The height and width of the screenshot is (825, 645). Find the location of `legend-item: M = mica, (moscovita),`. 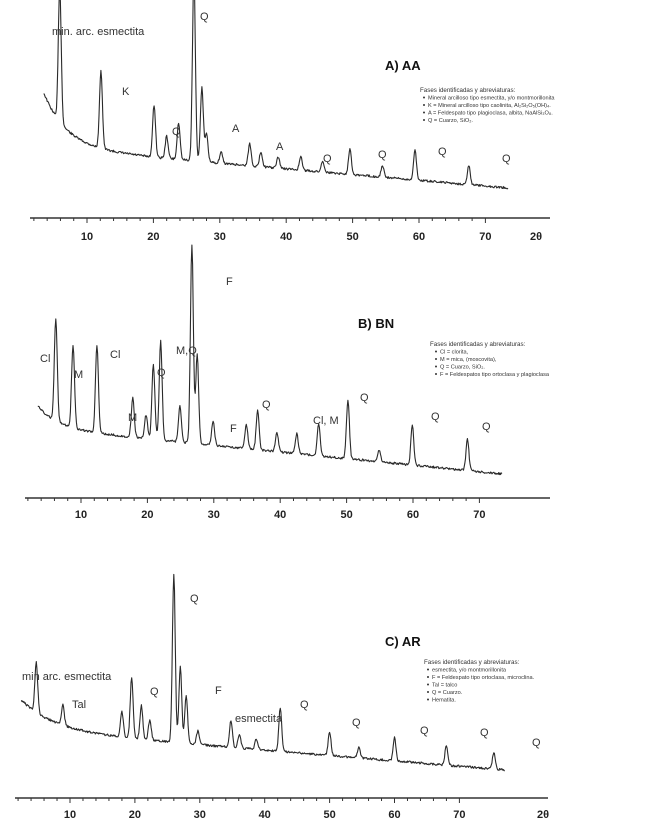

legend-item: M = mica, (moscovita), is located at coordinates (468, 360).